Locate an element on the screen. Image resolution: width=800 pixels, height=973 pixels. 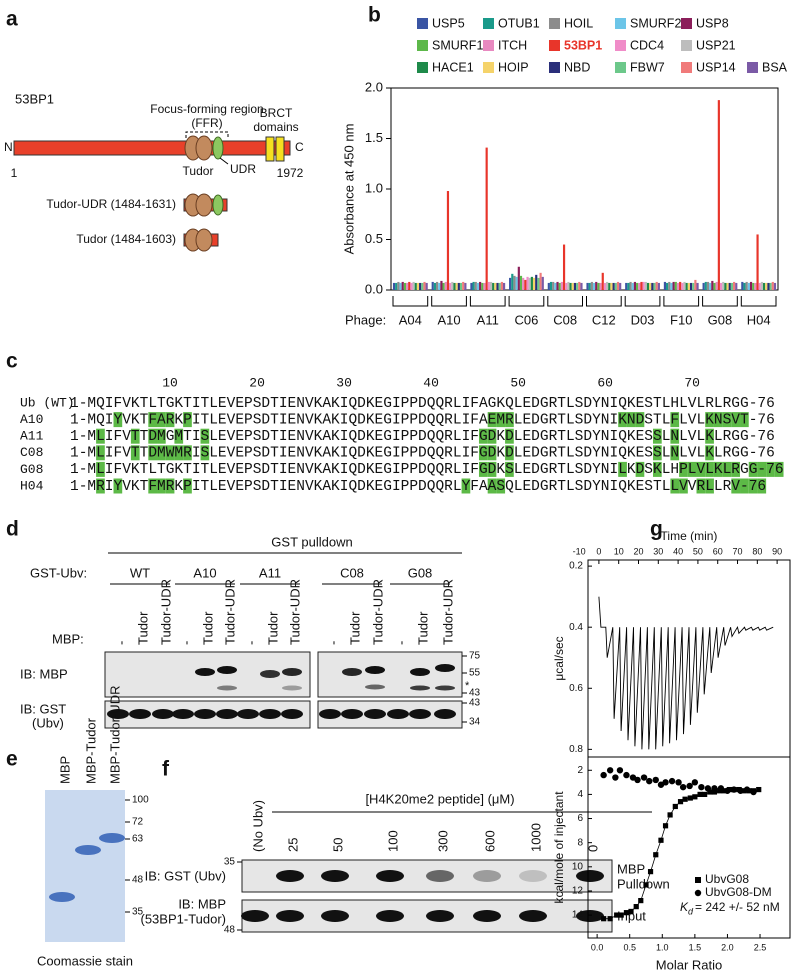
ffr-label: (FFR) is located at coordinates (206, 123).